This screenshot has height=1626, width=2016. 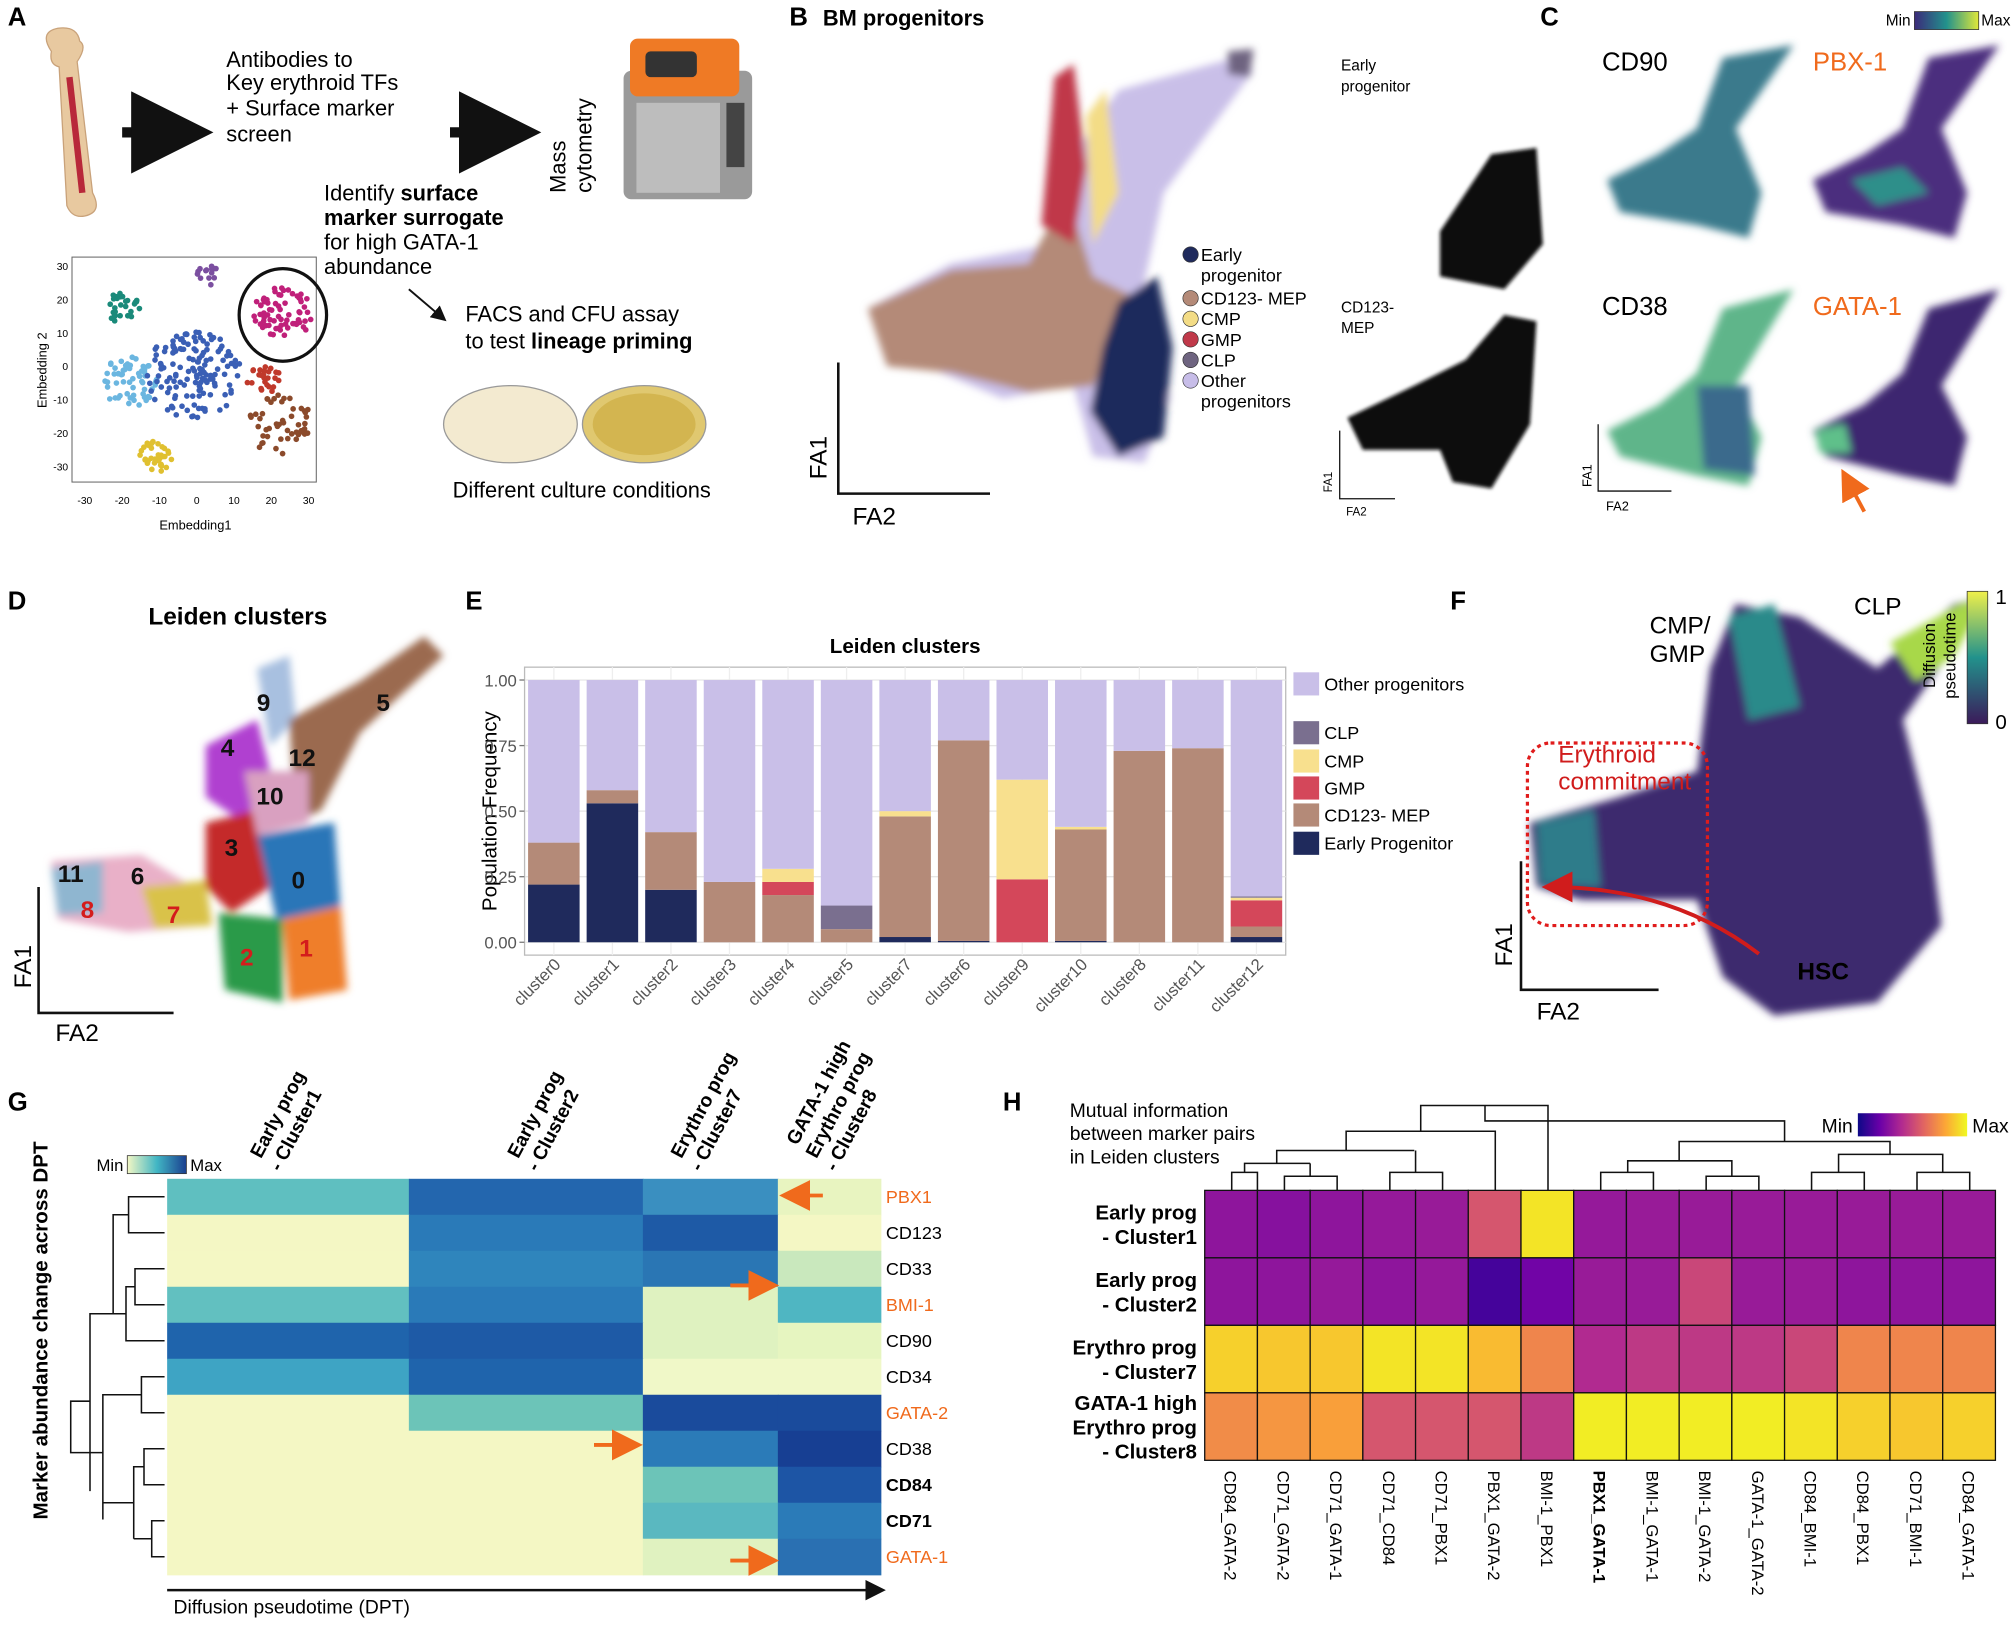 What do you see at coordinates (63, 267) in the screenshot?
I see `y-tick-label: 30` at bounding box center [63, 267].